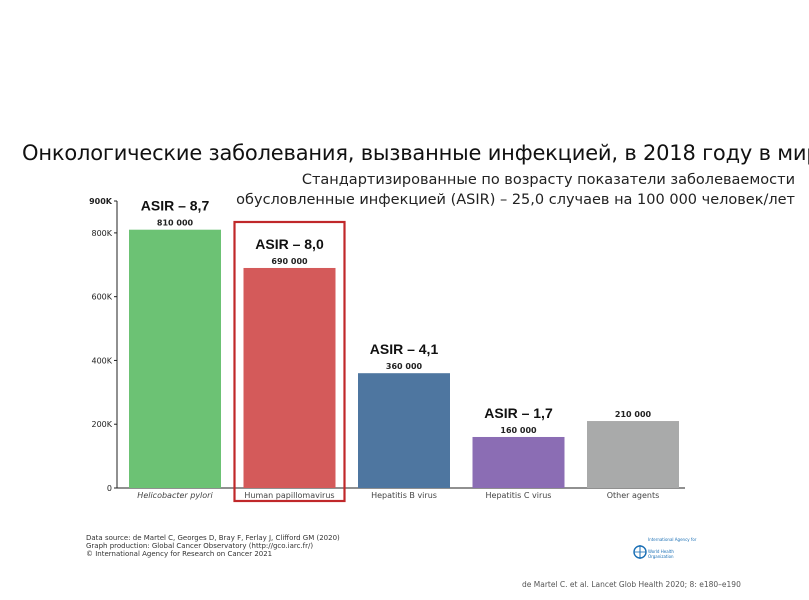 The width and height of the screenshot is (809, 600). I want to click on asir-label: ASIR – 1,7, so click(518, 413).